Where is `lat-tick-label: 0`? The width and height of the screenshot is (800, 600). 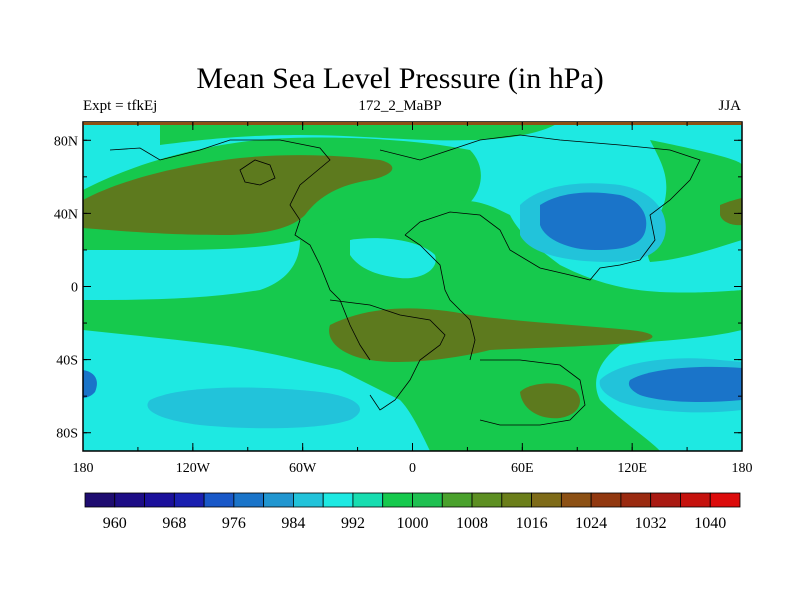 lat-tick-label: 0 is located at coordinates (74, 288).